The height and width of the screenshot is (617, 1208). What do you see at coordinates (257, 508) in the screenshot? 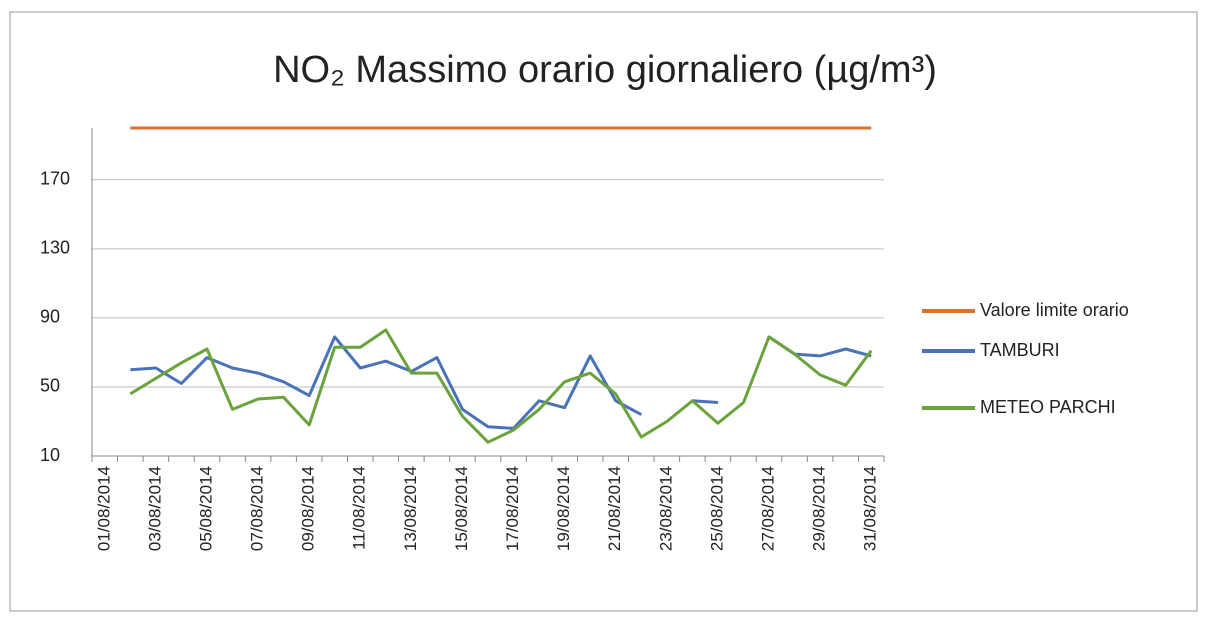
I see `x-tick-label: 07/08/2014` at bounding box center [257, 508].